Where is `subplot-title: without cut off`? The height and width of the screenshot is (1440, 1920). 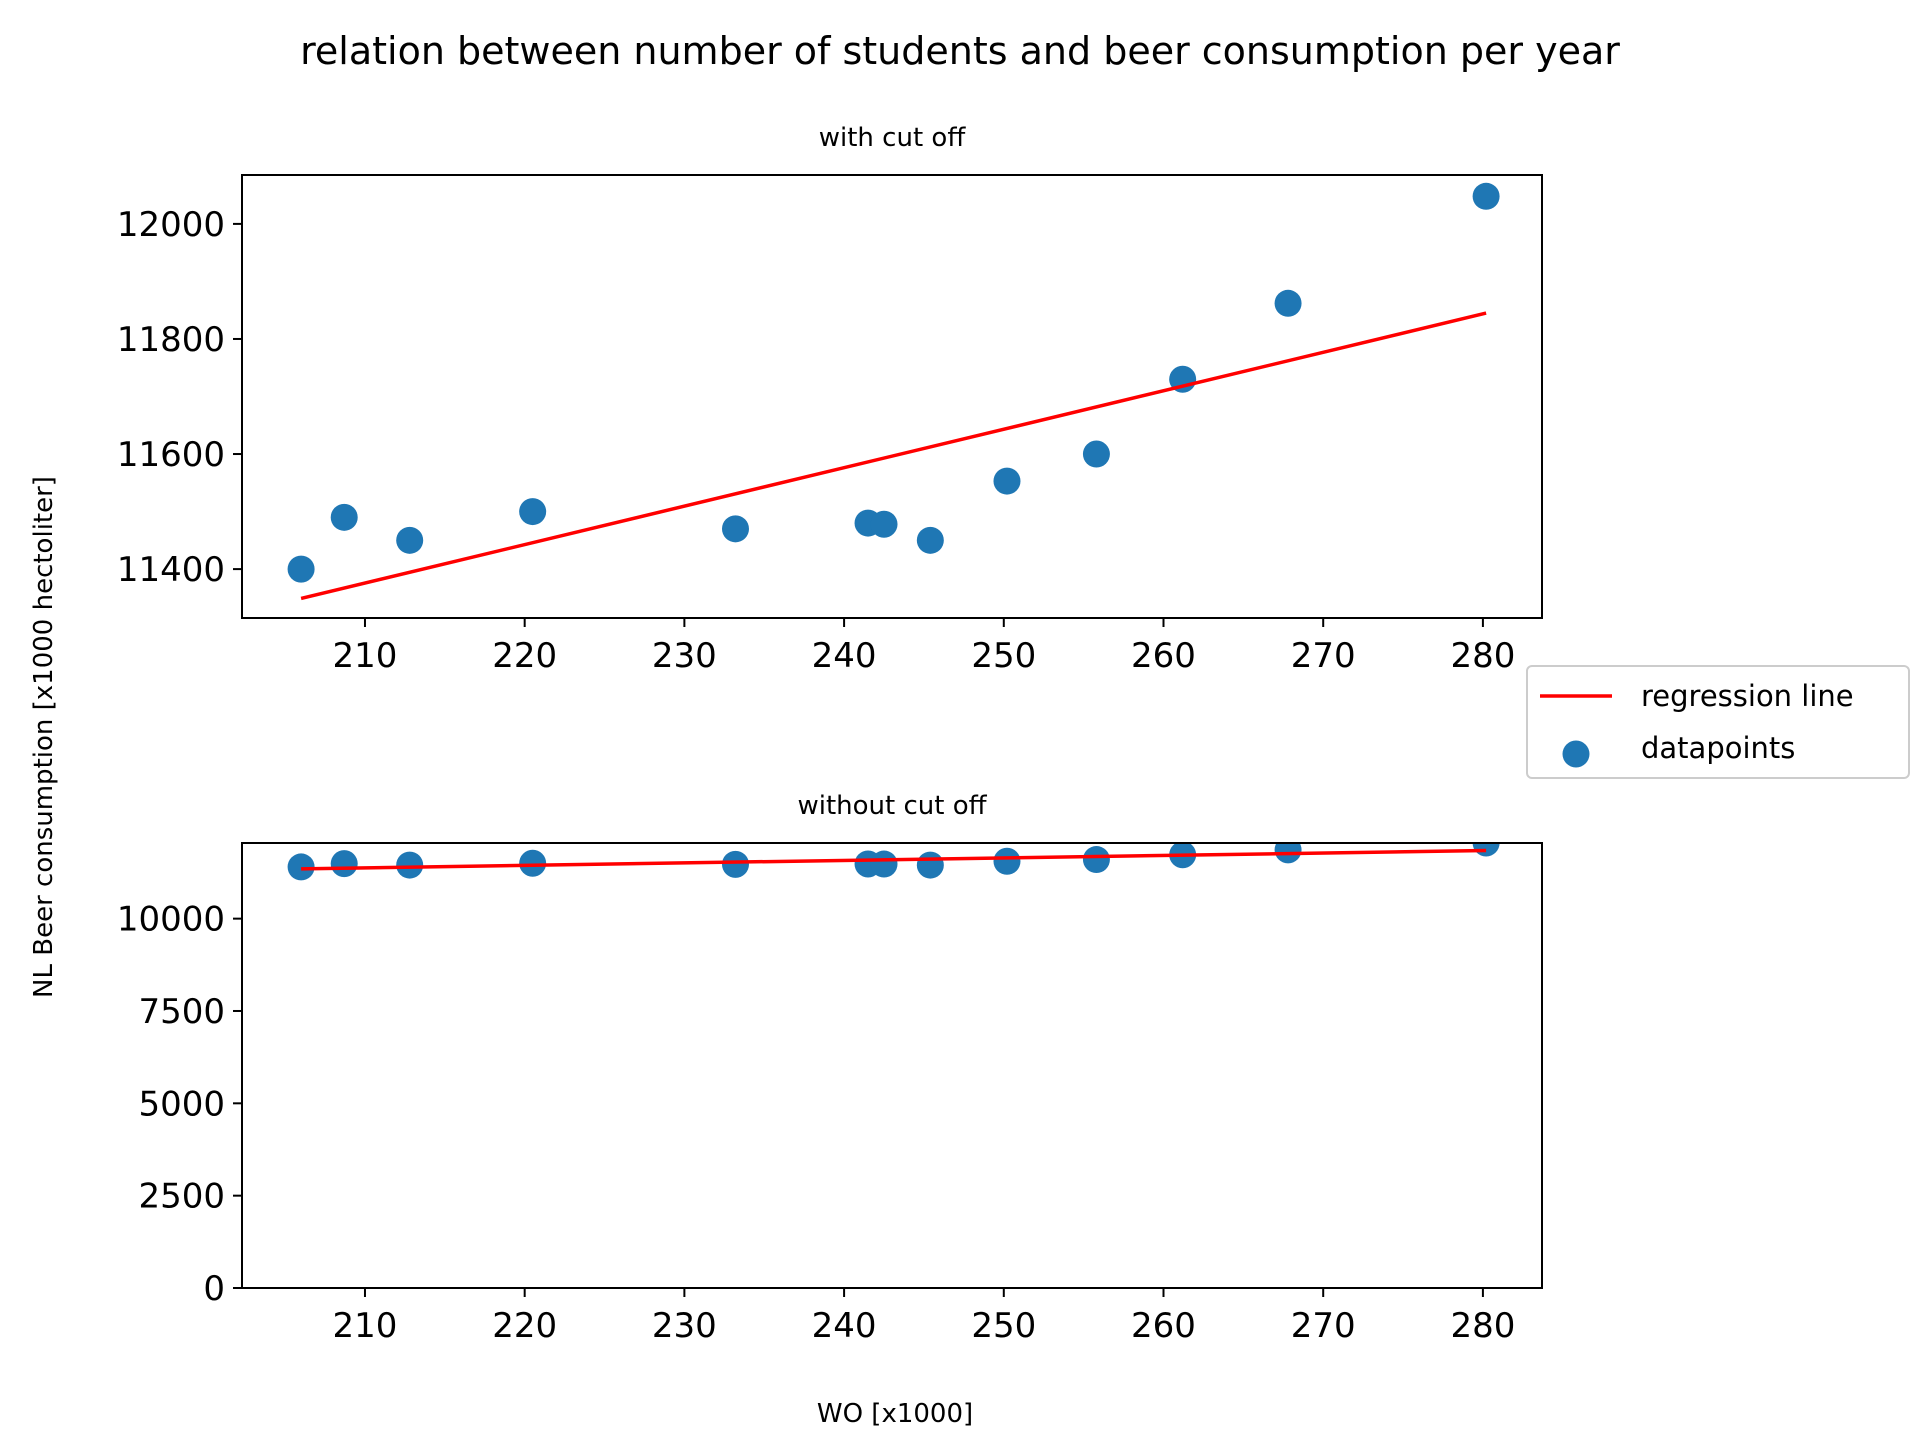 subplot-title: without cut off is located at coordinates (892, 806).